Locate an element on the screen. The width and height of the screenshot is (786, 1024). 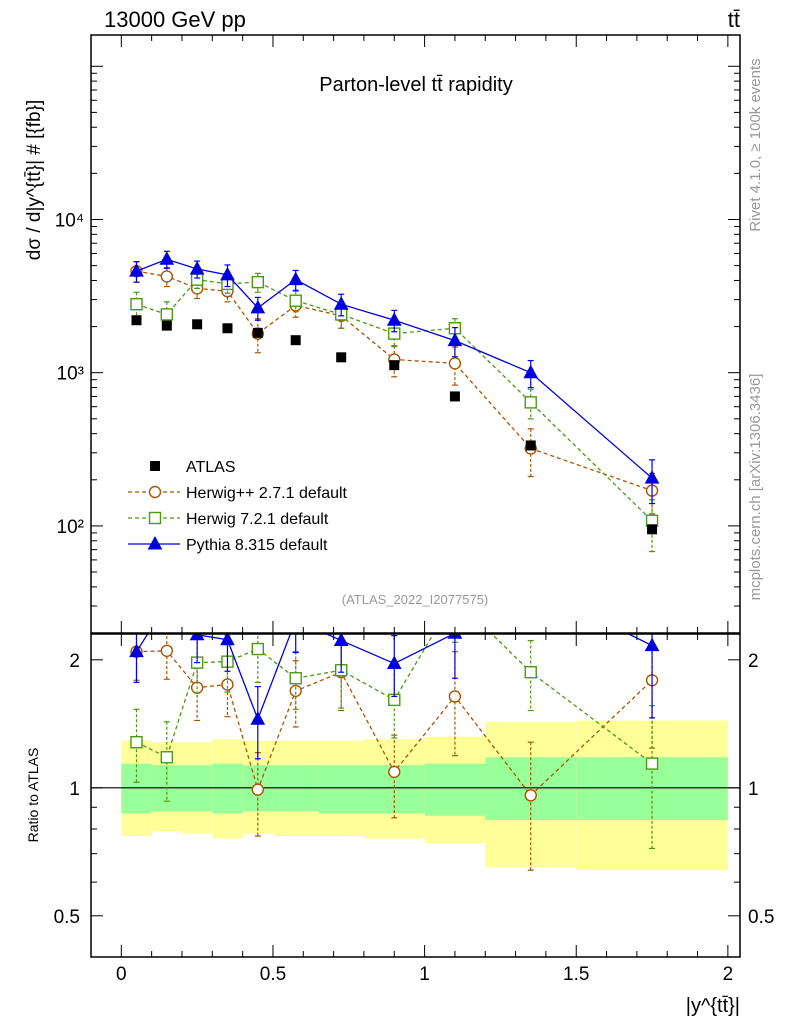
x-tick-label-1: 0.5 is located at coordinates (273, 974).